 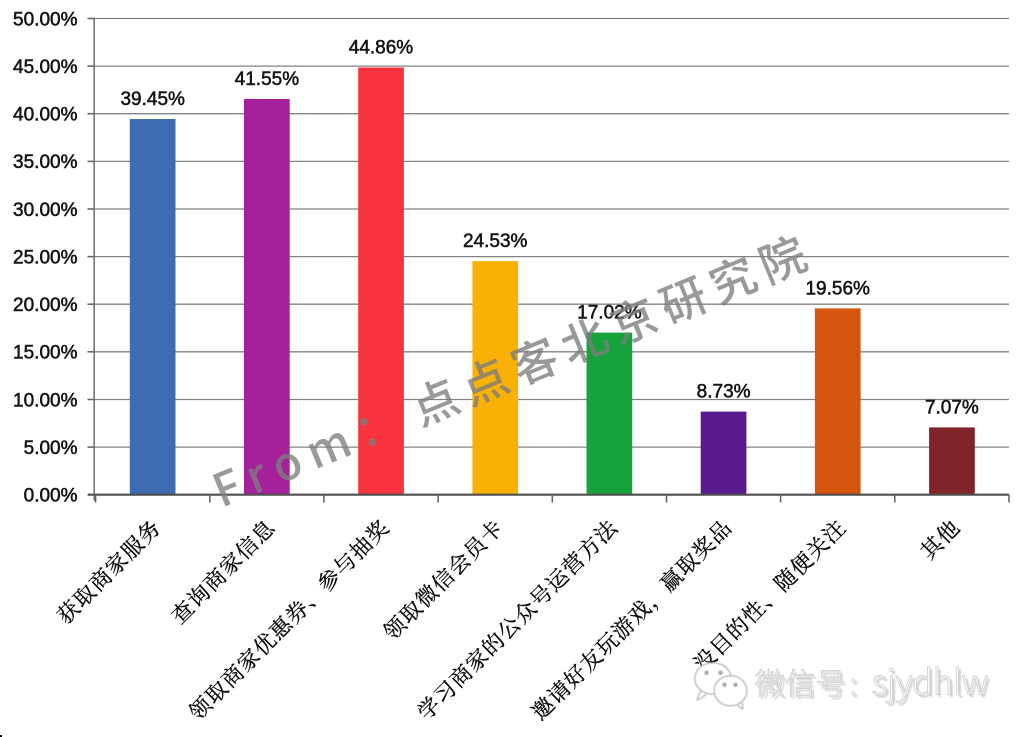 What do you see at coordinates (152, 99) in the screenshot?
I see `svg-text: 39.45%` at bounding box center [152, 99].